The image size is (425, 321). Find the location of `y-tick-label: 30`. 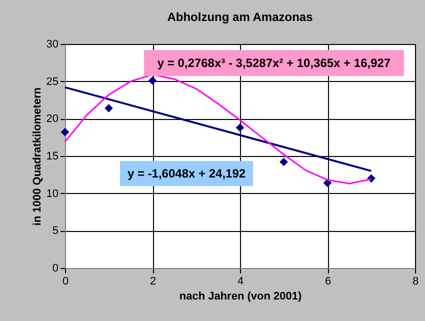

y-tick-label: 30 is located at coordinates (52, 44).